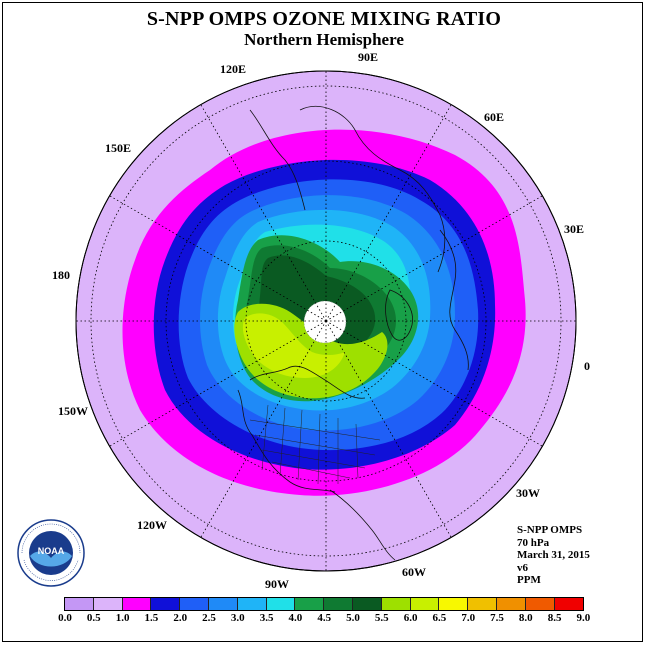  What do you see at coordinates (237, 618) in the screenshot?
I see `colorbar-tick-label: 3.0` at bounding box center [237, 618].